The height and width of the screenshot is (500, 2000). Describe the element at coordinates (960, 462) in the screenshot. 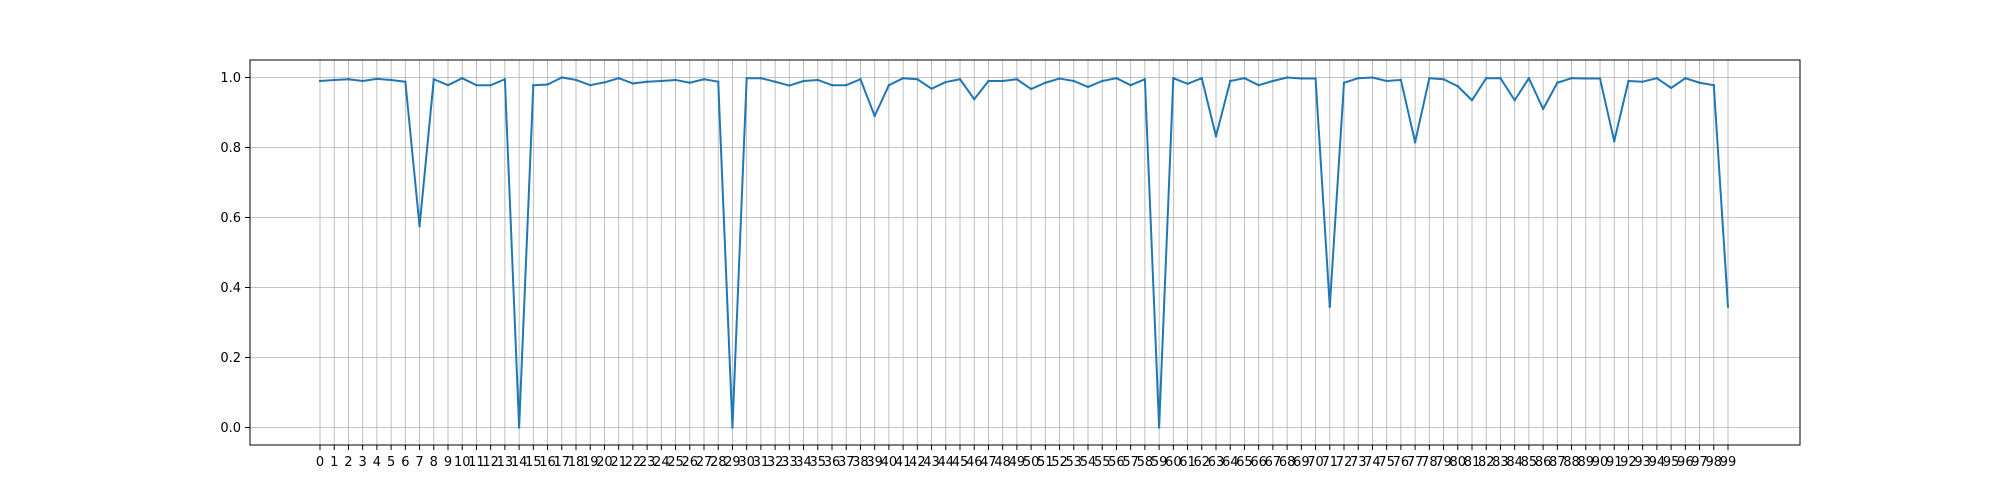

I see `x-tick-label: 45` at that location.